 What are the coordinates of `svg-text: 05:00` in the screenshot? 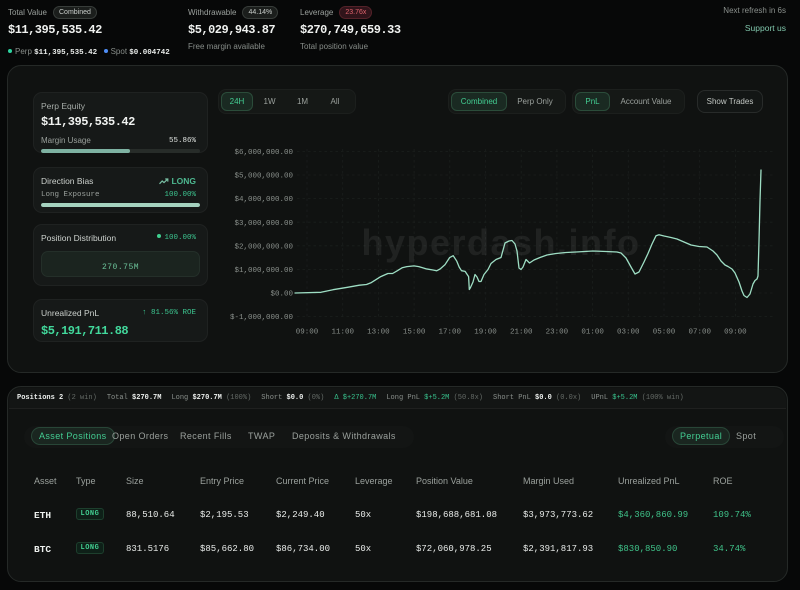 It's located at (664, 333).